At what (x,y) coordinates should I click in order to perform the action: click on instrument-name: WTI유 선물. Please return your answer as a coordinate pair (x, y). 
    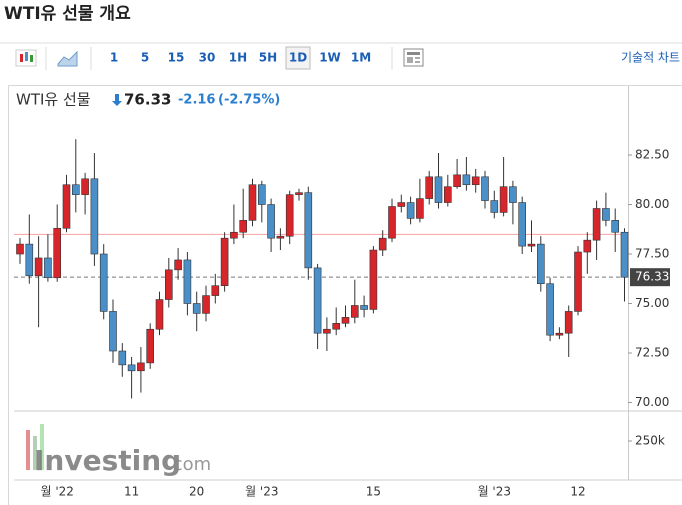
    Looking at the image, I should click on (53, 100).